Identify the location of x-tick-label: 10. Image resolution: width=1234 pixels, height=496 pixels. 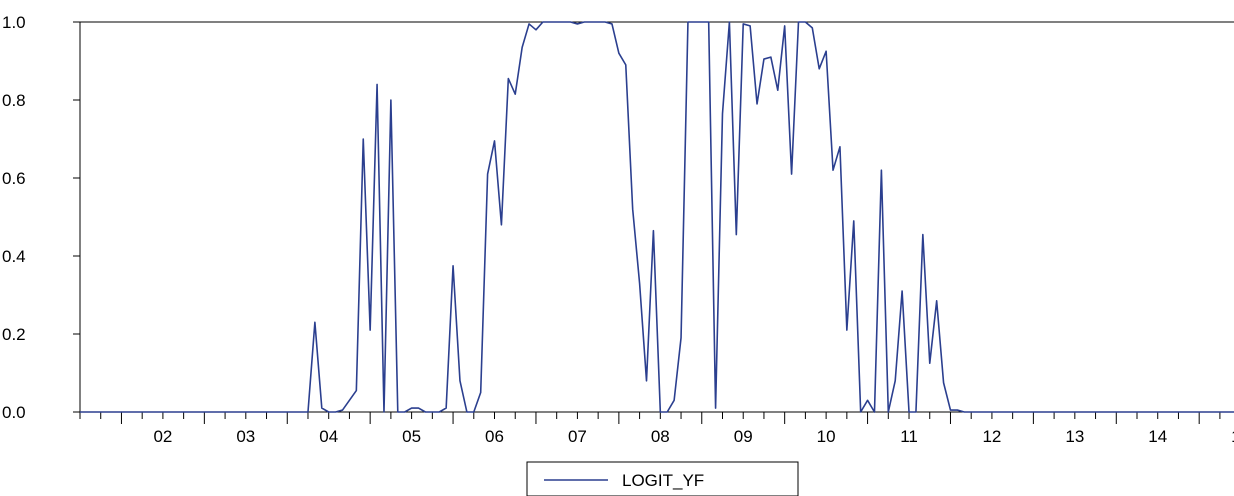
(826, 436).